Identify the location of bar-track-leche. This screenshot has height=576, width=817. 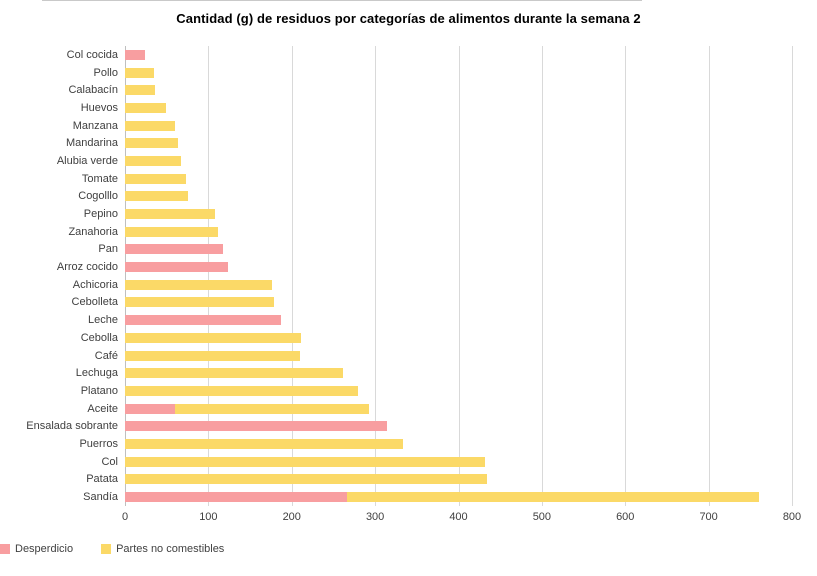
(458, 320).